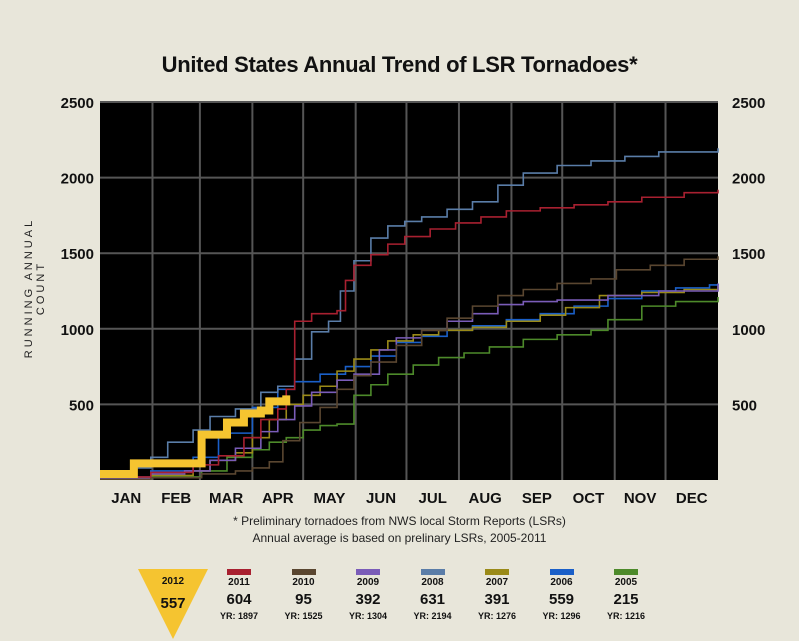 The width and height of the screenshot is (799, 641). I want to click on legend-ytd-2005: 215, so click(626, 599).